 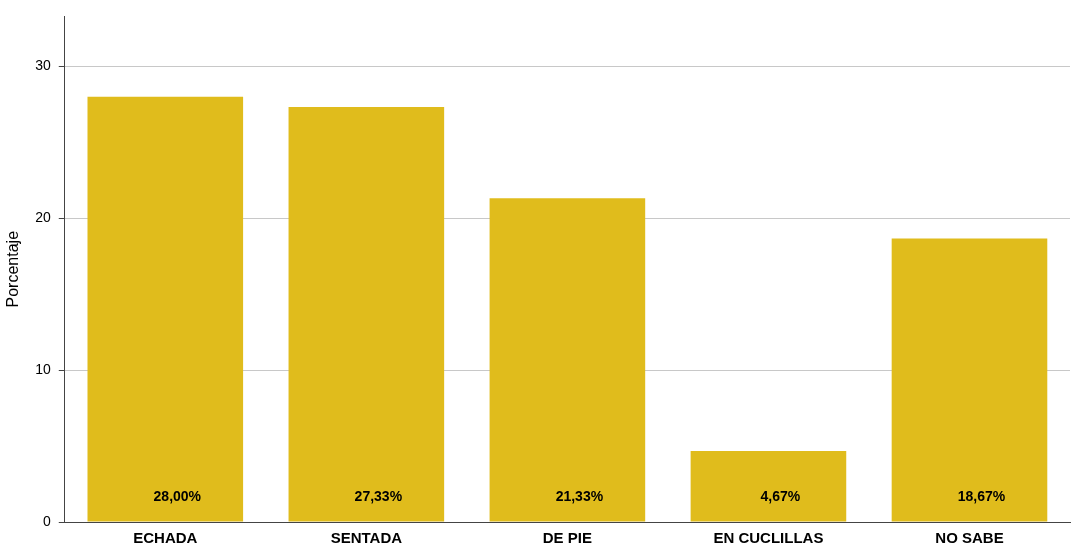 What do you see at coordinates (13, 269) in the screenshot?
I see `y-axis-title: Porcentaje` at bounding box center [13, 269].